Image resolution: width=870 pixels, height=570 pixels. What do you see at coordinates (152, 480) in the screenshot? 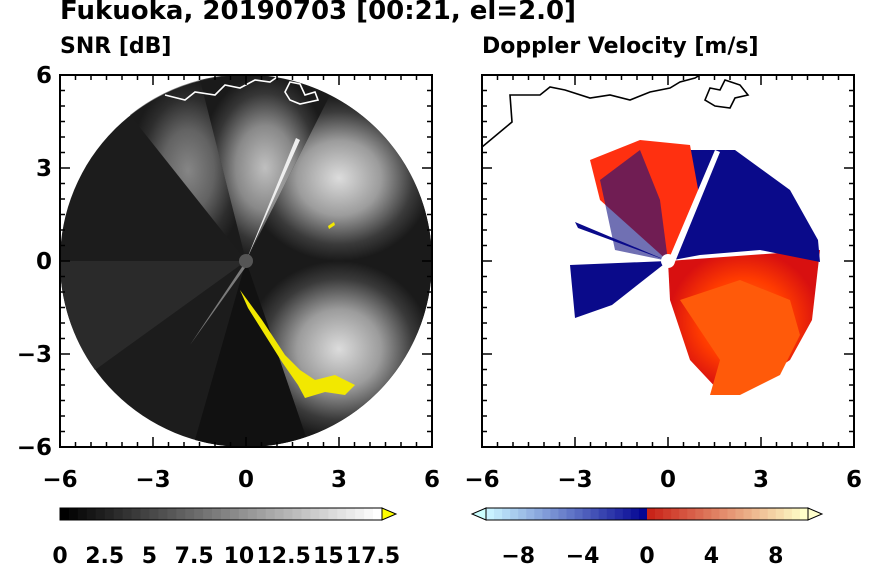
I see `x-tick-label: −3` at bounding box center [152, 480].